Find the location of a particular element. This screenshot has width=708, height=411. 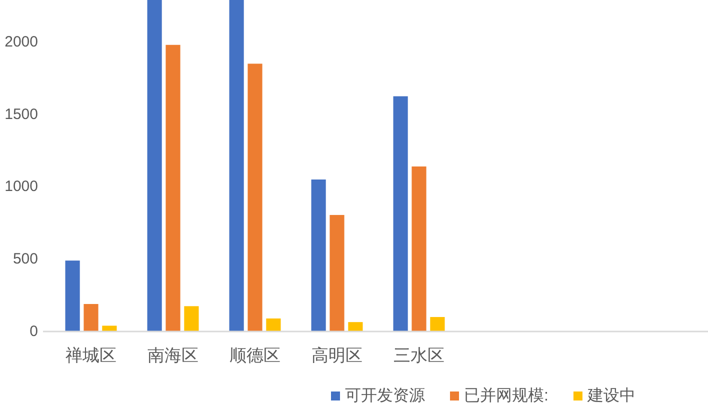

y-tick-label: 2000 is located at coordinates (21, 41).